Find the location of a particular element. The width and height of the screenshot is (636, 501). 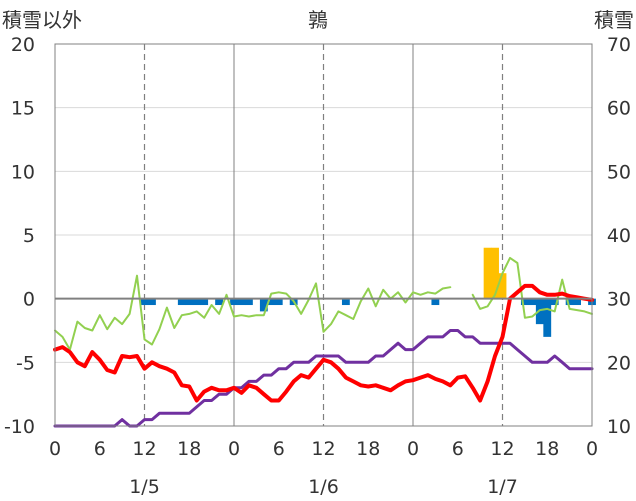

y-left-tick-label: 5 is located at coordinates (29, 236).